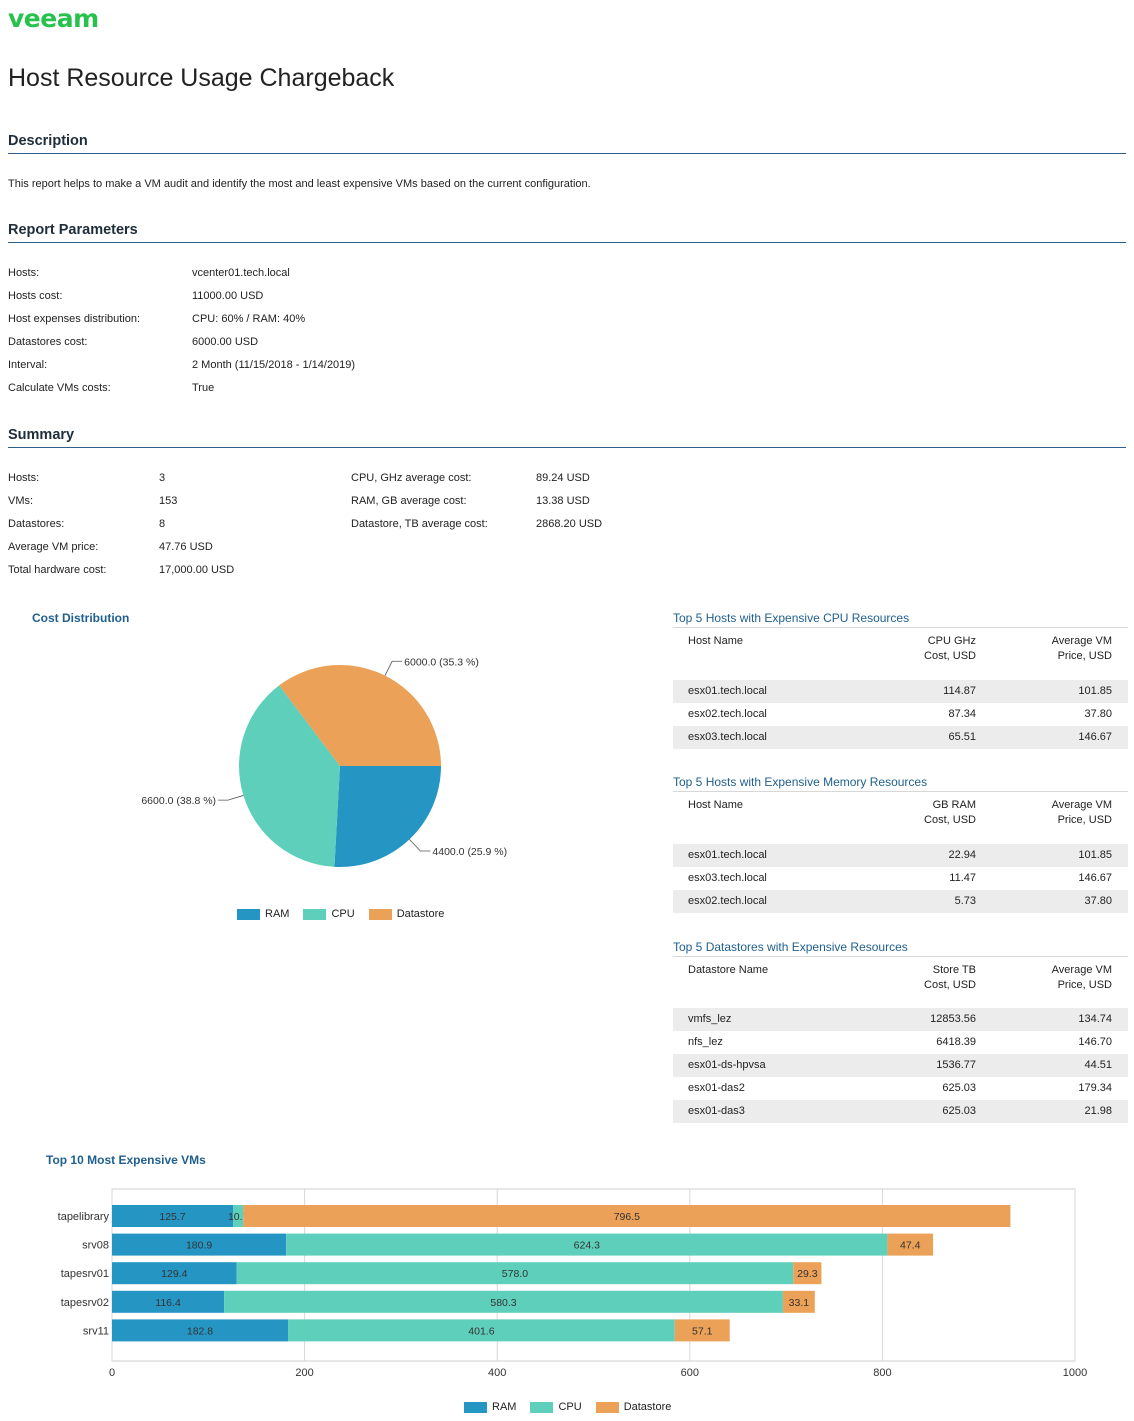  What do you see at coordinates (274, 365) in the screenshot?
I see `param-value: 2 Month (11/15/2018 - 1/14/2019)` at bounding box center [274, 365].